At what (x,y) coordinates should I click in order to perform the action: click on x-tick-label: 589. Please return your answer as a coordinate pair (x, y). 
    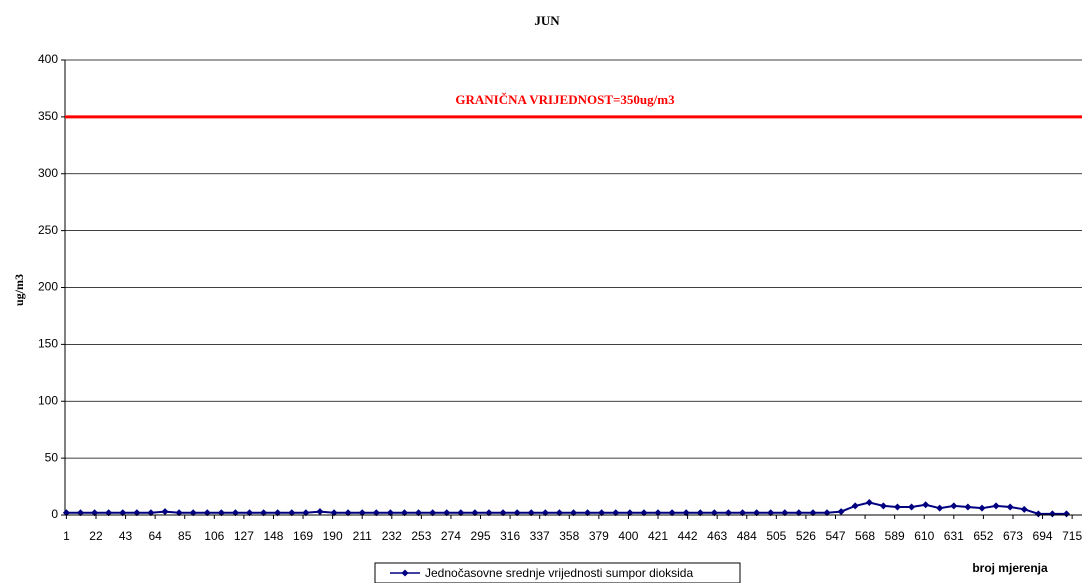
    Looking at the image, I should click on (895, 536).